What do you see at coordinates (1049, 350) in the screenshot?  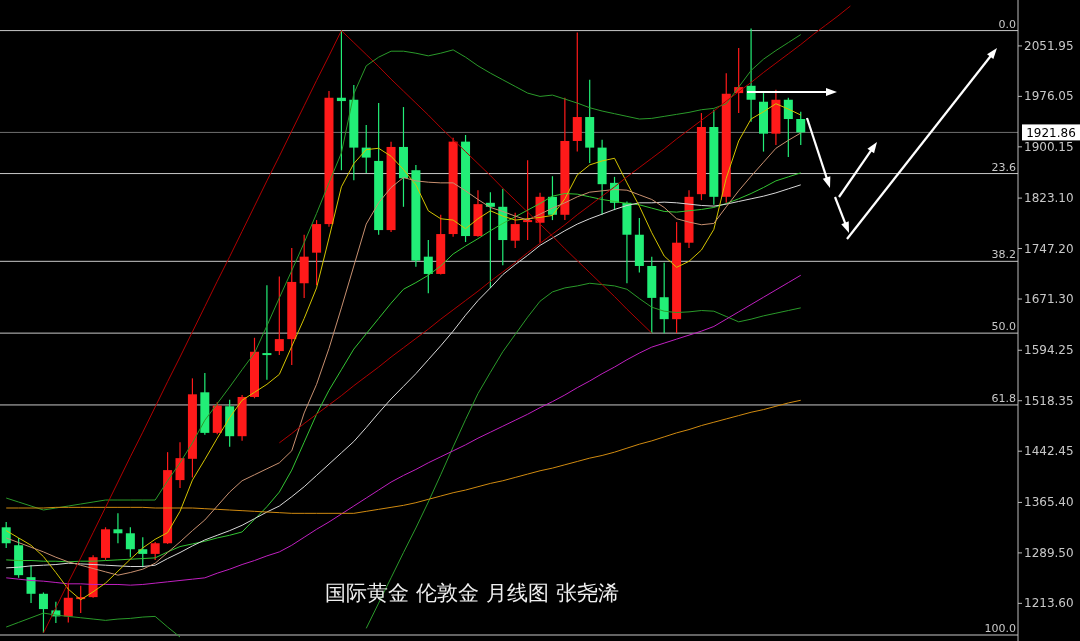 I see `y-tick-label: 1594.25` at bounding box center [1049, 350].